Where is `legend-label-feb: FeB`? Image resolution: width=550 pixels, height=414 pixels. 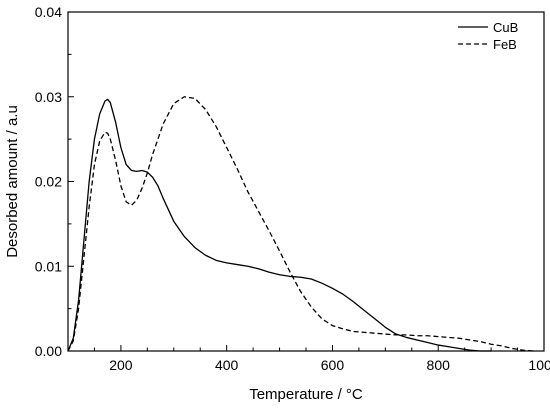 legend-label-feb: FeB is located at coordinates (505, 44).